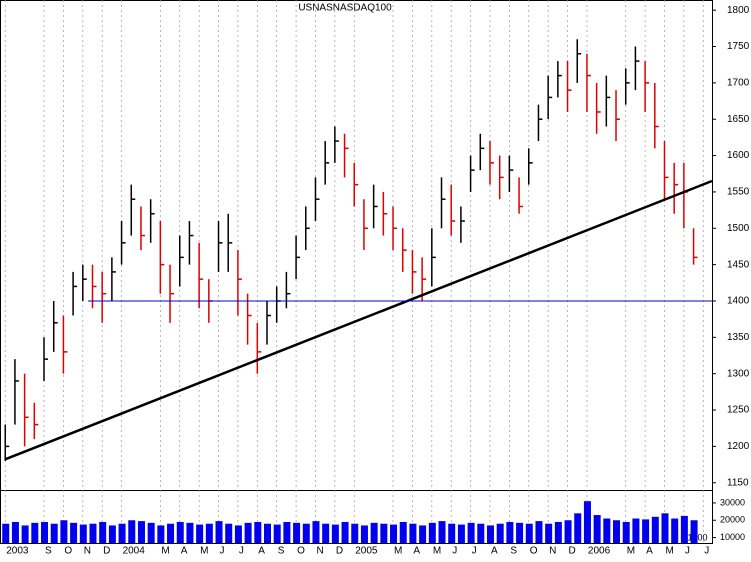  I want to click on x-tick-label: 2003, so click(17, 551).